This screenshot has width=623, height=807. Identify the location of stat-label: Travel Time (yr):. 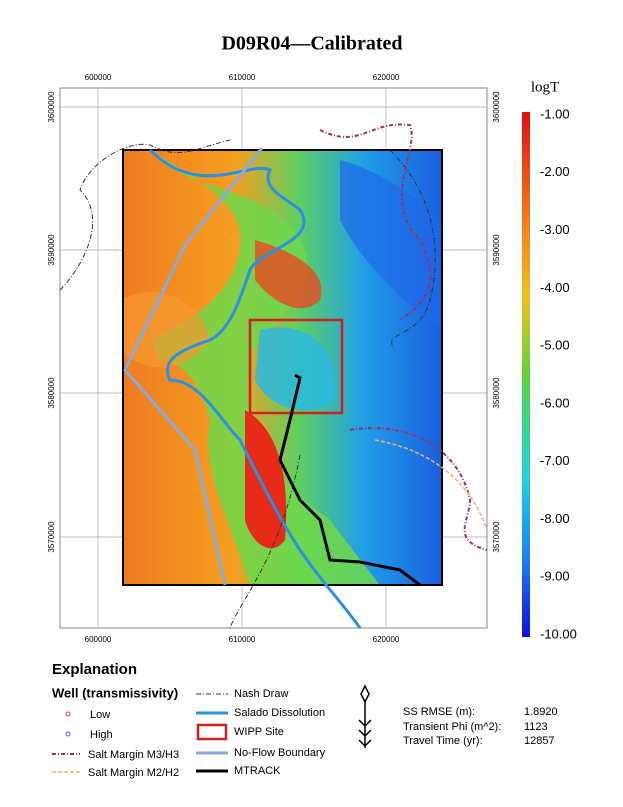
(443, 741).